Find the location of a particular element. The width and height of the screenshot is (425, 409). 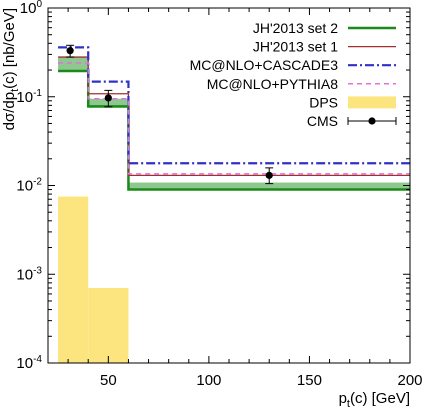

x-axis-label: pt(c) [GeV] is located at coordinates (374, 399).